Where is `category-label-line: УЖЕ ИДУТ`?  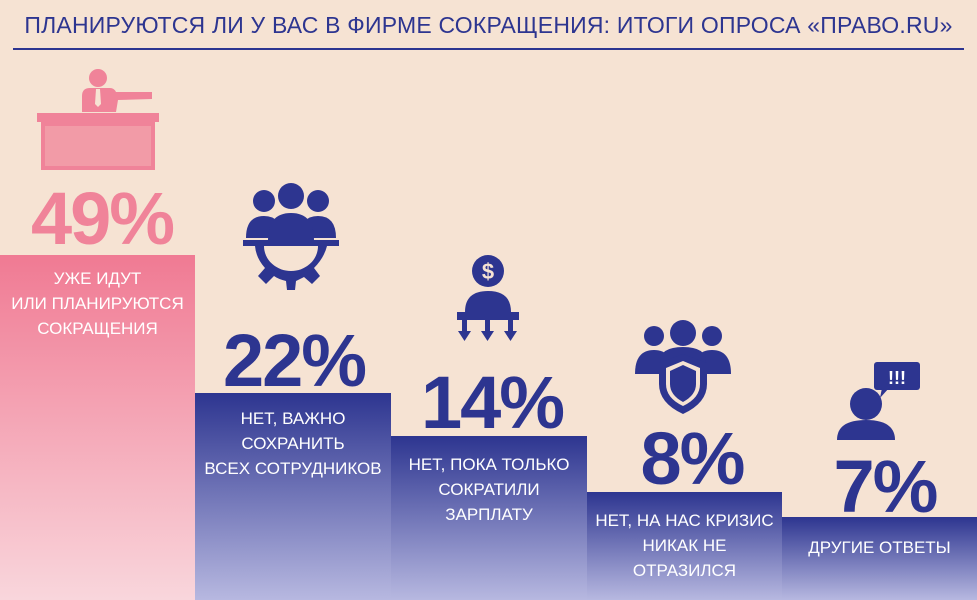 category-label-line: УЖЕ ИДУТ is located at coordinates (97, 278).